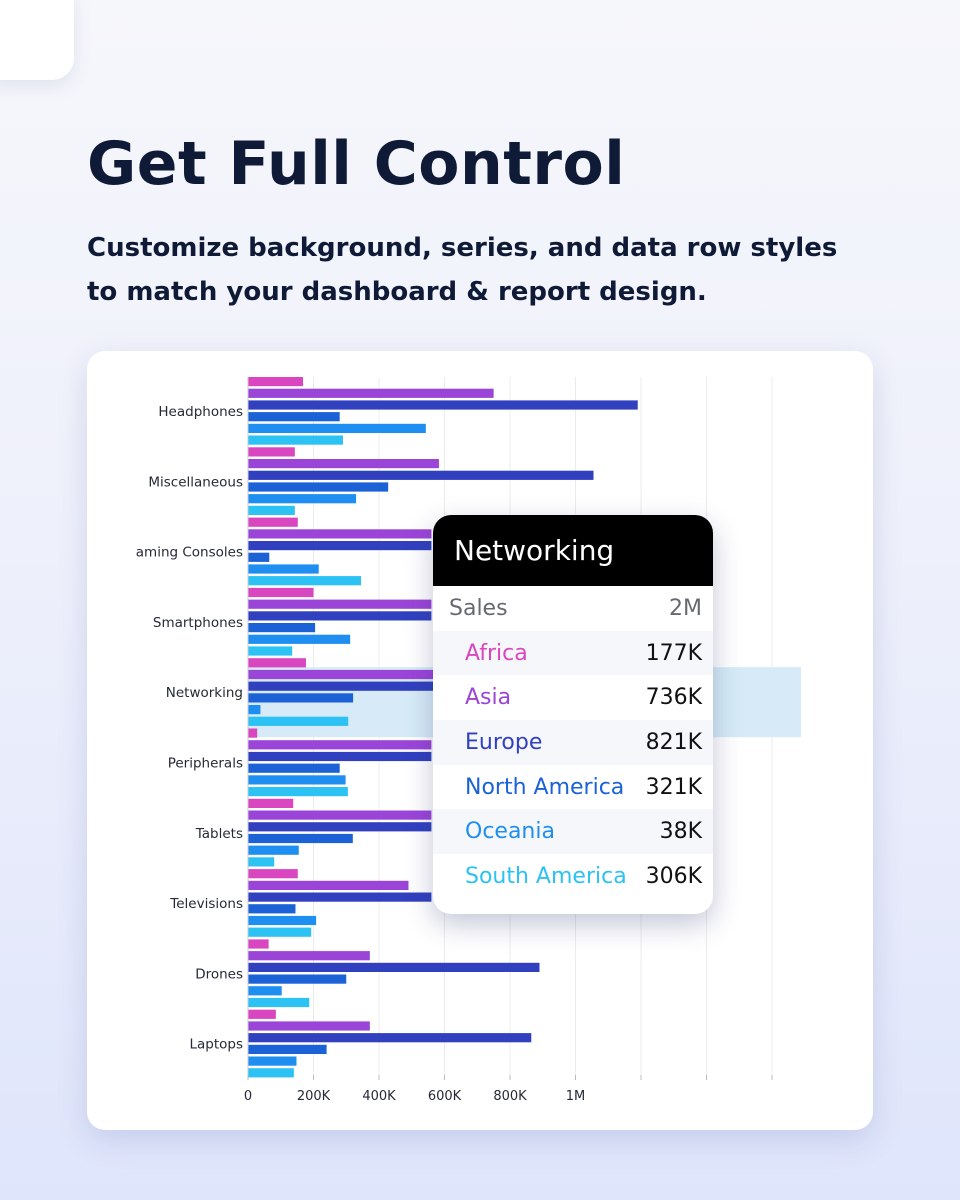  What do you see at coordinates (328, 885) in the screenshot?
I see `bar-televisions-asia` at bounding box center [328, 885].